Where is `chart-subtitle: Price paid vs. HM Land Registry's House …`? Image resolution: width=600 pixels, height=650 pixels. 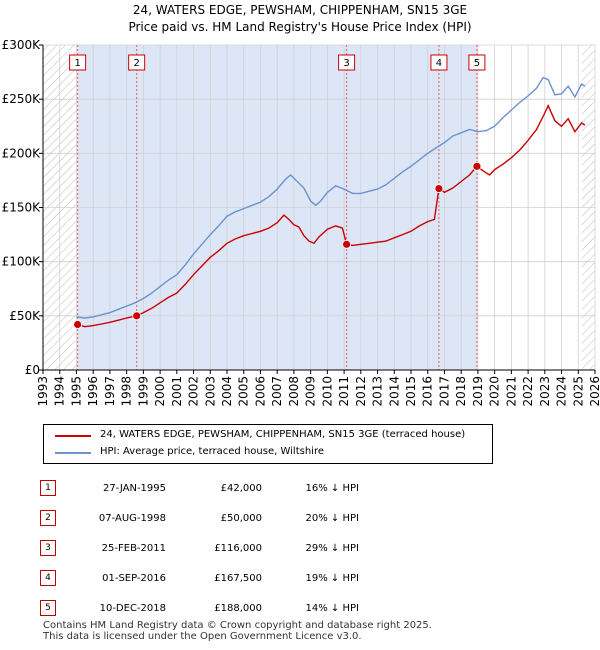 chart-subtitle: Price paid vs. HM Land Registry's House … is located at coordinates (300, 27).